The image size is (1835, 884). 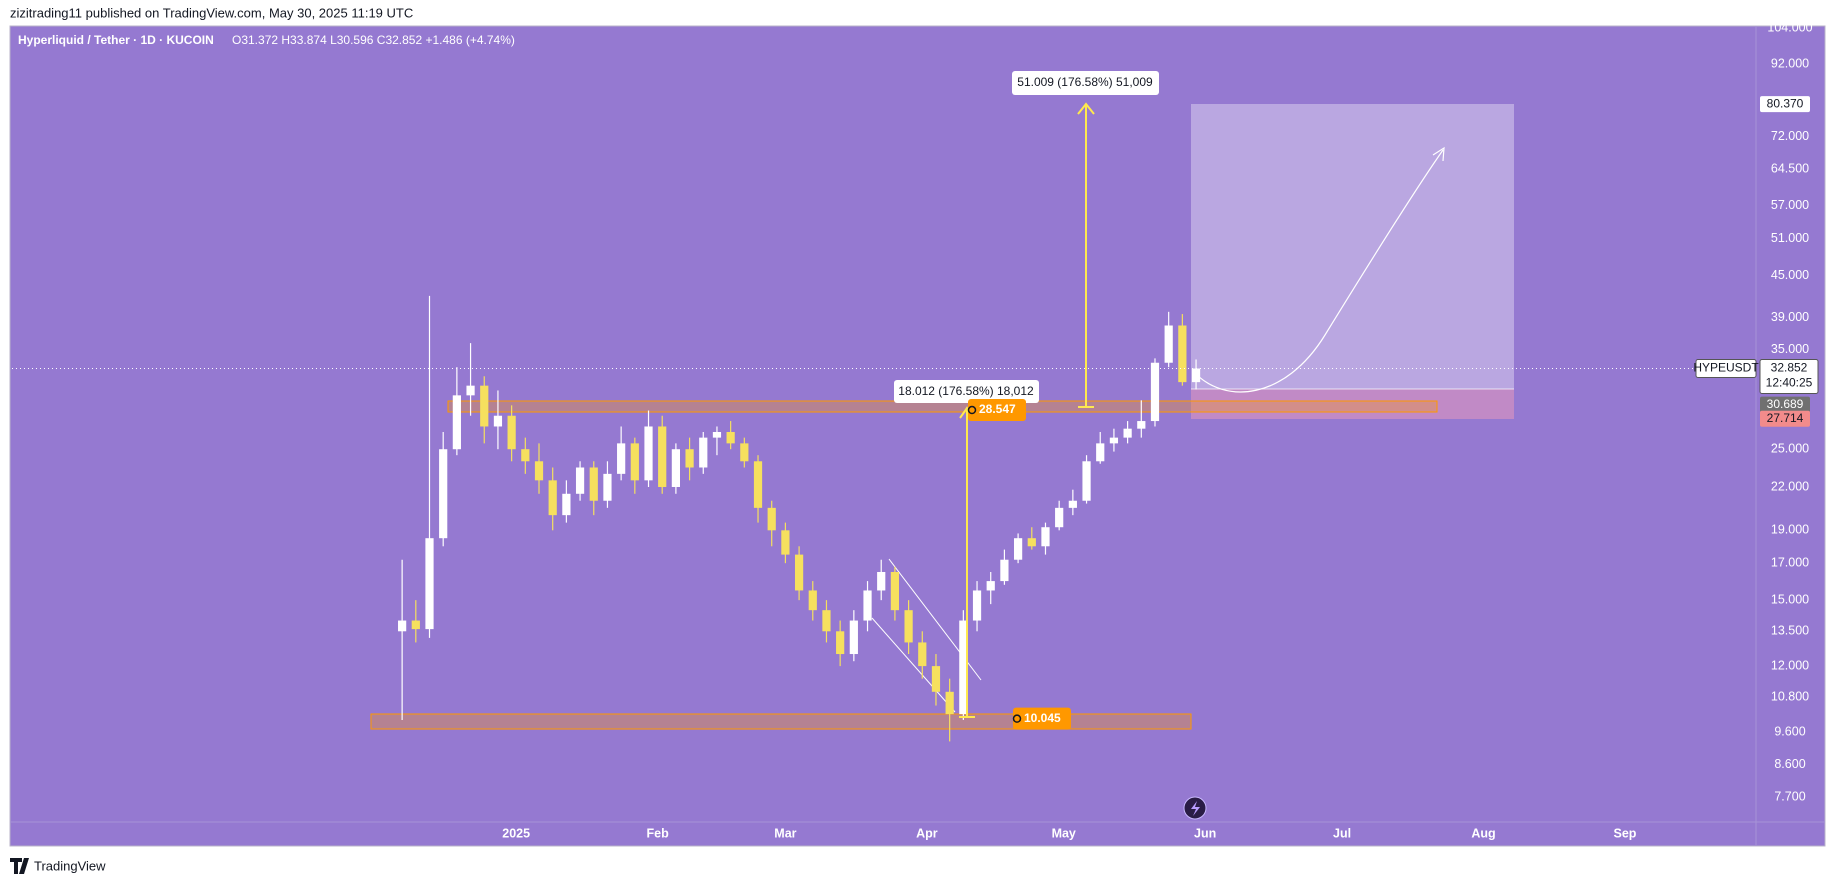 I want to click on symbol-box, so click(x=1726, y=369).